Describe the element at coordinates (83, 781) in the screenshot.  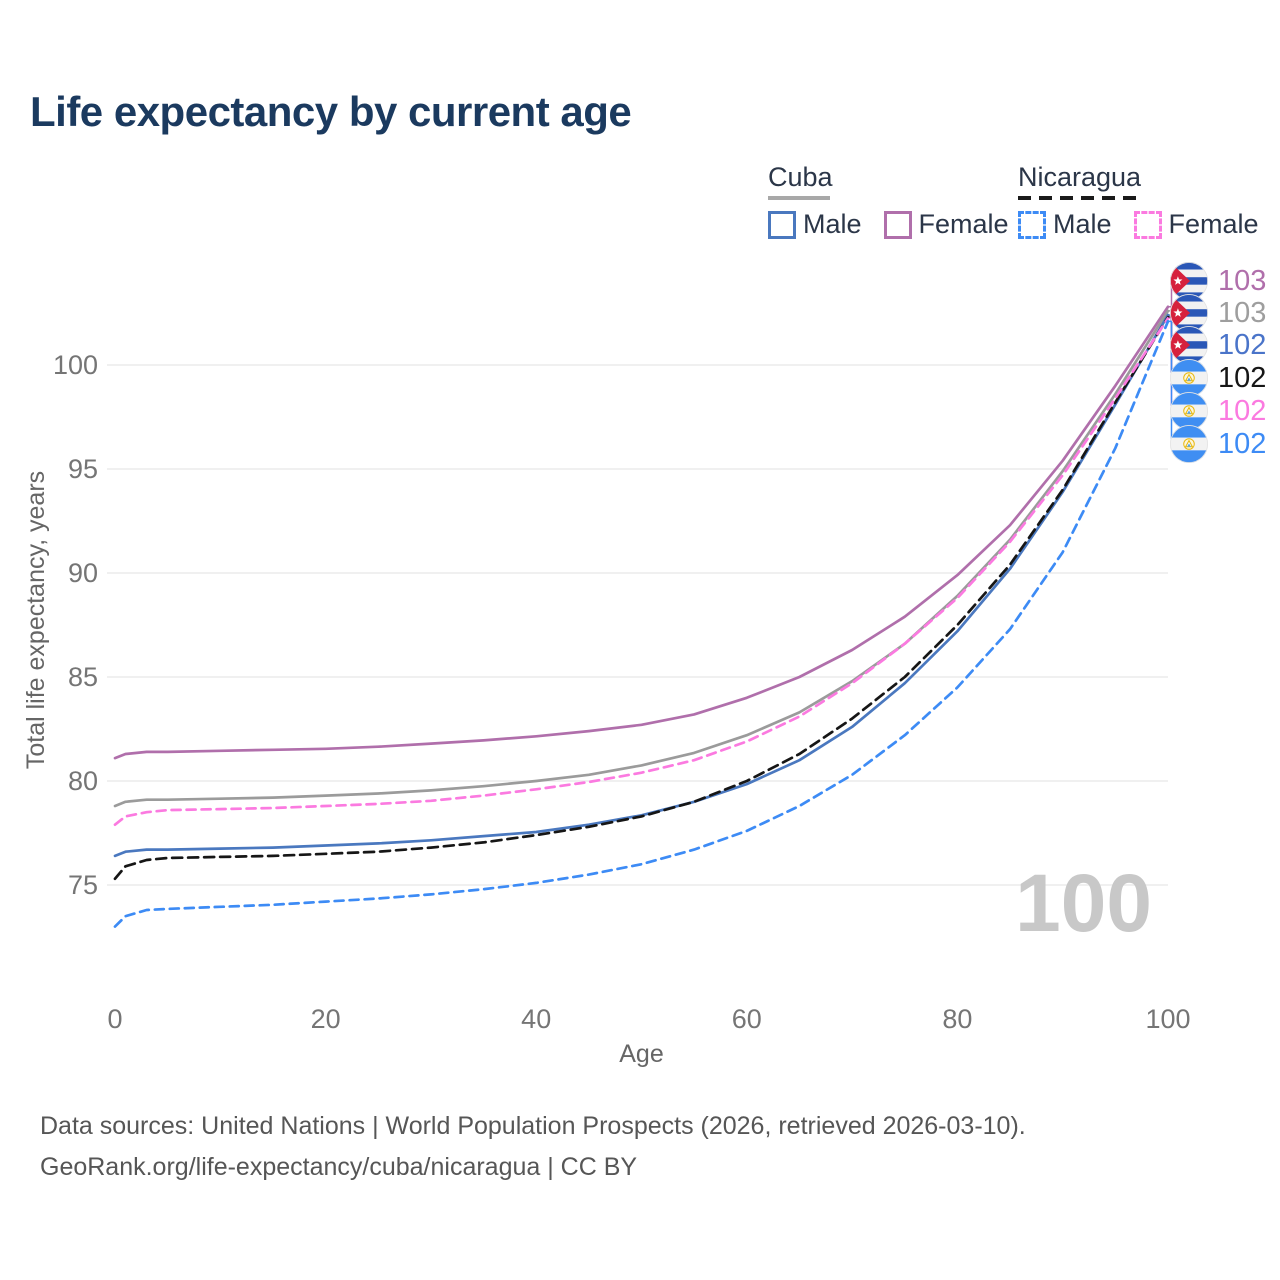
I see `y-tick-label: 80` at that location.